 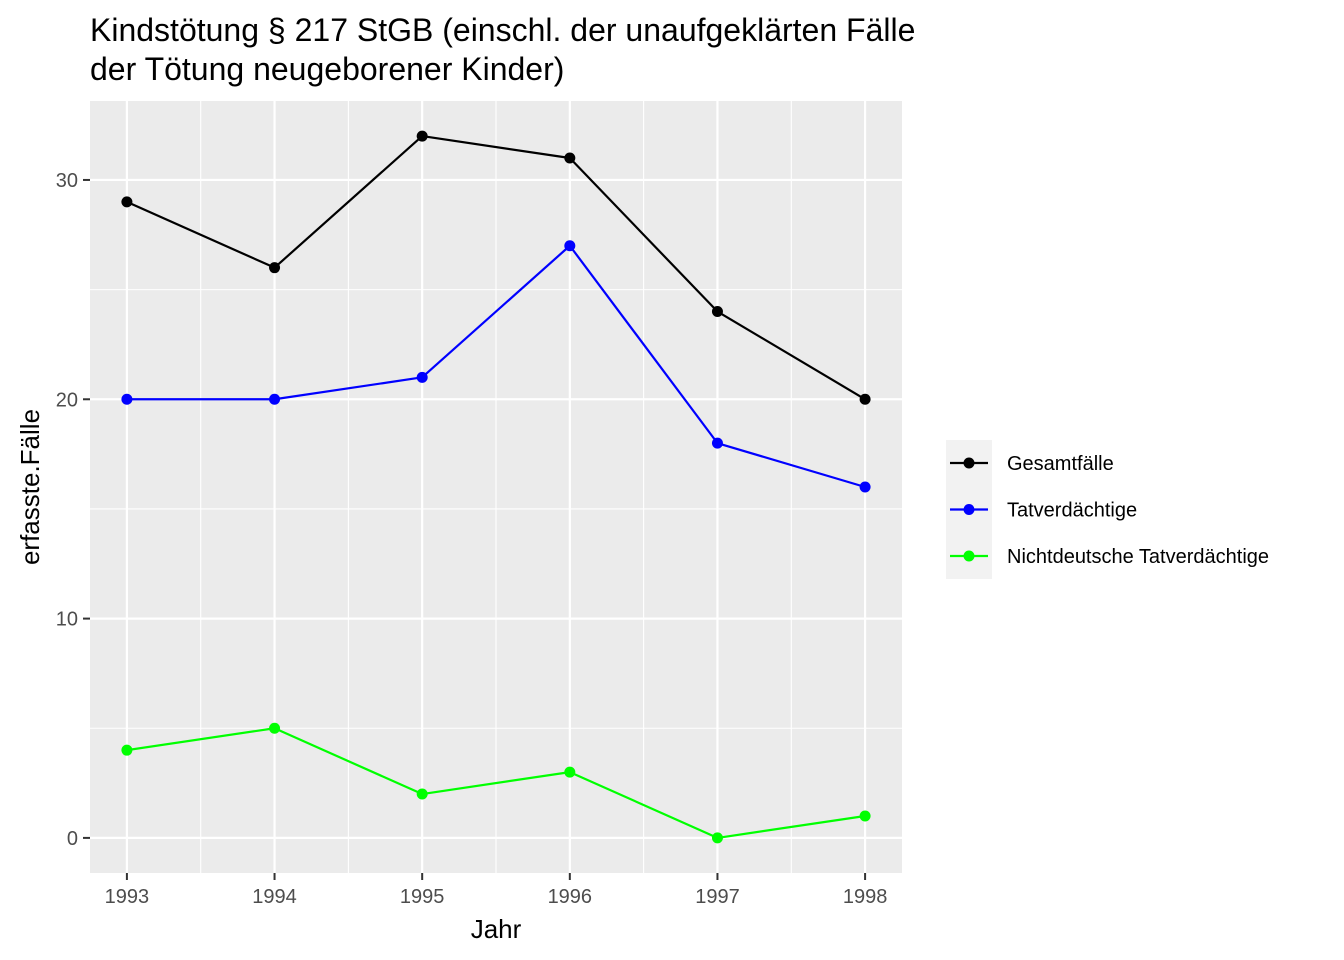 What do you see at coordinates (67, 400) in the screenshot?
I see `y-tick-label: 20` at bounding box center [67, 400].